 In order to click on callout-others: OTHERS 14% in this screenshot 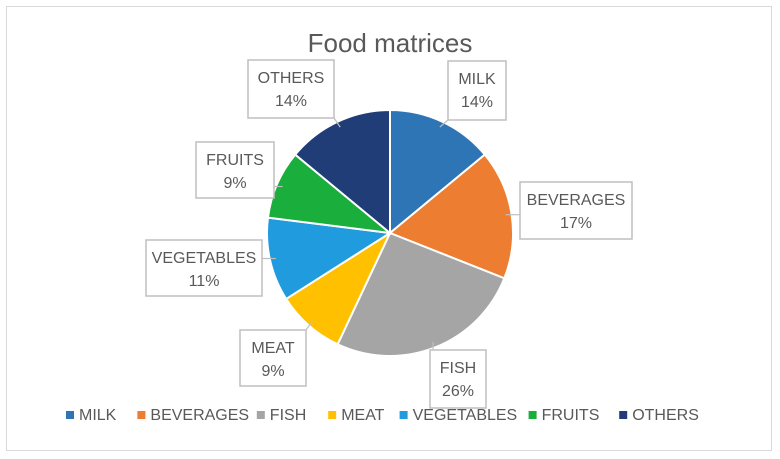, I will do `click(291, 89)`.